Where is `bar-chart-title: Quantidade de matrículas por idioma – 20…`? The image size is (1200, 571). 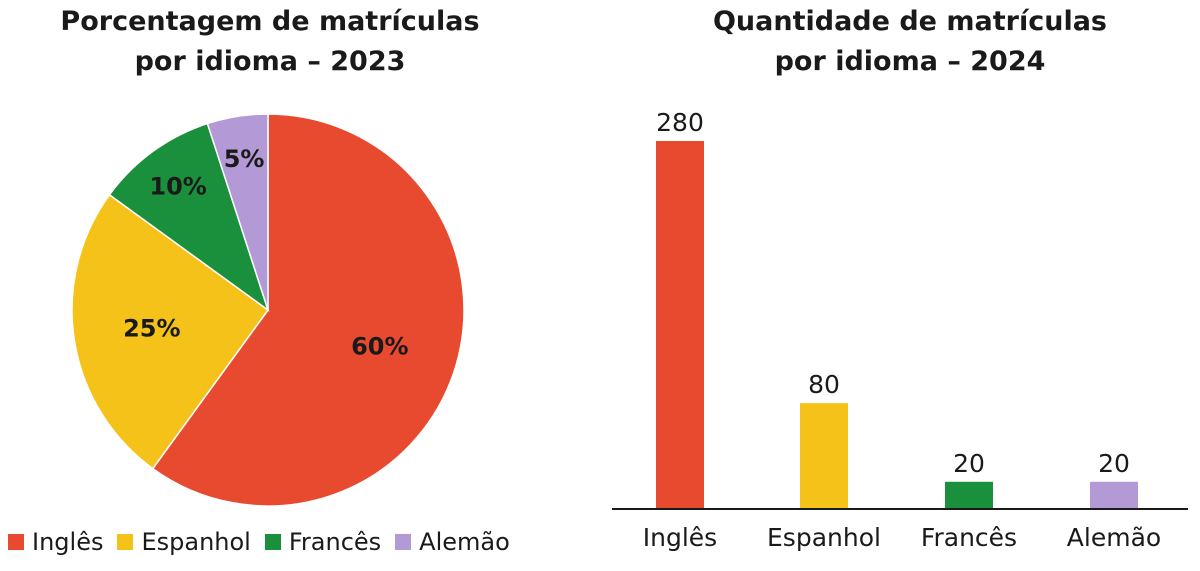
bar-chart-title: Quantidade de matrículas por idioma – 20… is located at coordinates (910, 42).